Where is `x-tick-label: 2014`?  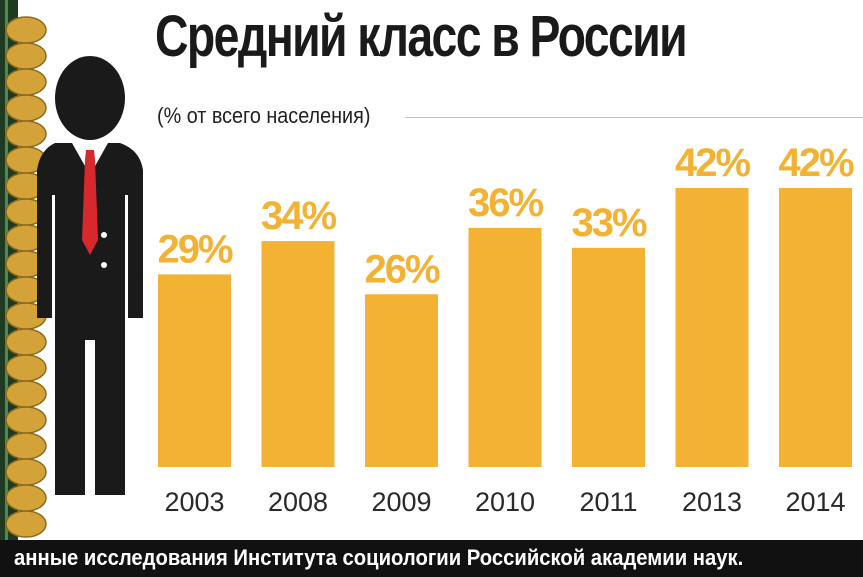
x-tick-label: 2014 is located at coordinates (815, 502).